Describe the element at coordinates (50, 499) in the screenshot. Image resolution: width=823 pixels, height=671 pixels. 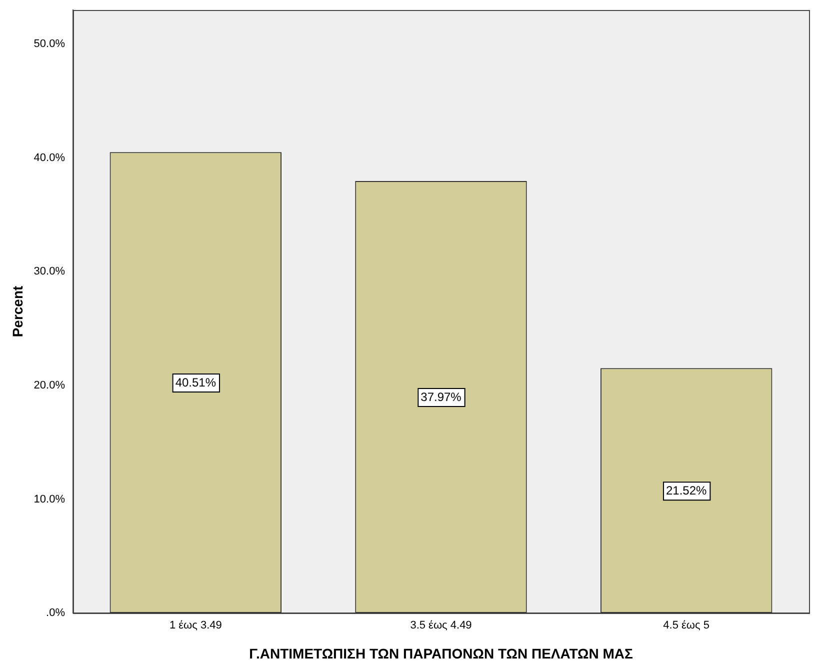
I see `y-tick-label: 10.0%` at that location.